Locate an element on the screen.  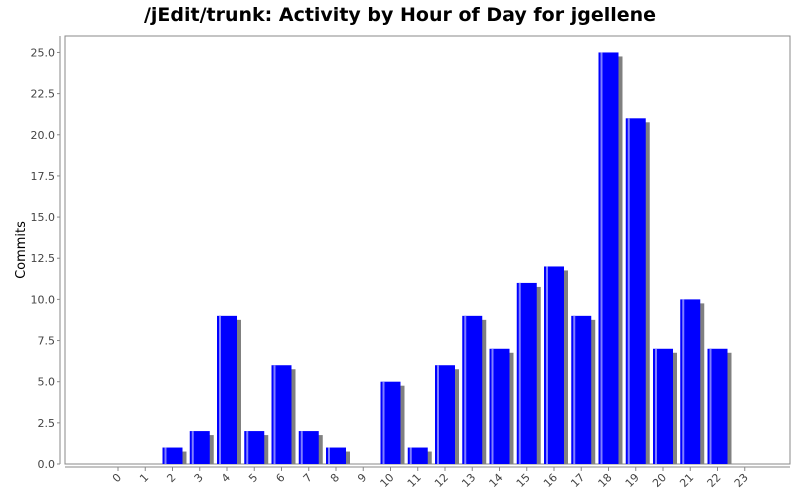
x-tick-label: 12 is located at coordinates (441, 480).